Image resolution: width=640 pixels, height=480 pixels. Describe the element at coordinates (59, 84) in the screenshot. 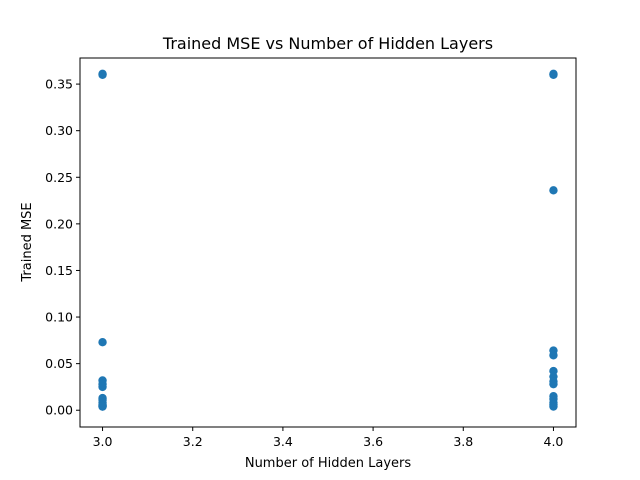

I see `y-tick-label: 0.35` at that location.